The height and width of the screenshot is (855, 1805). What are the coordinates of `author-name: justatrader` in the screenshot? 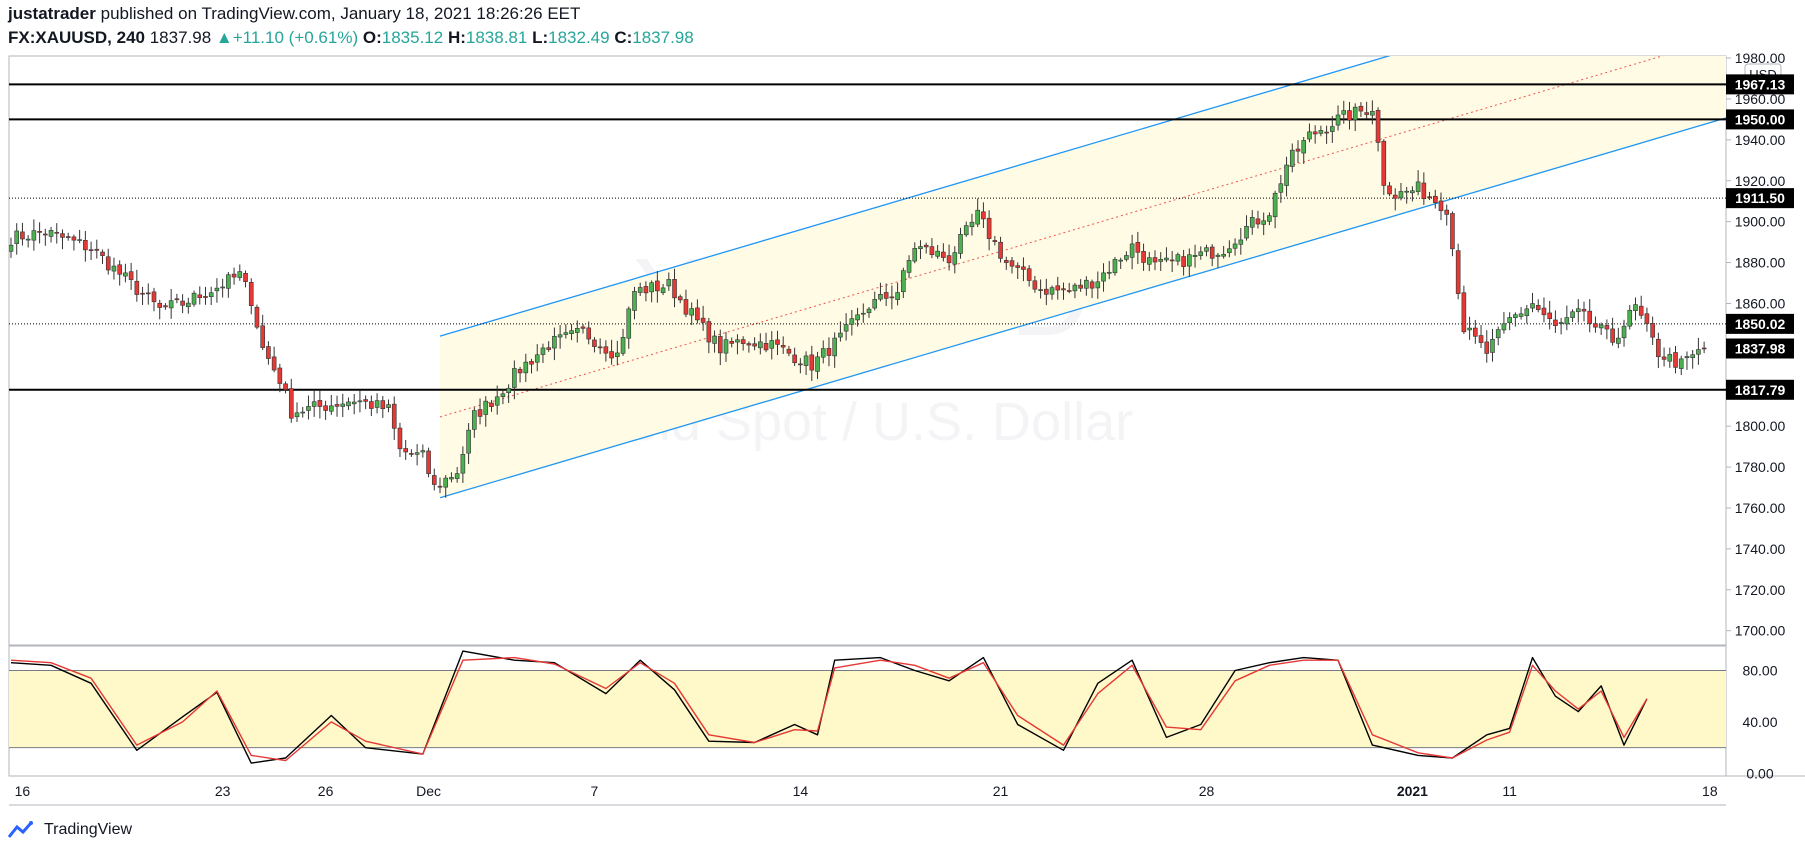 It's located at (52, 13).